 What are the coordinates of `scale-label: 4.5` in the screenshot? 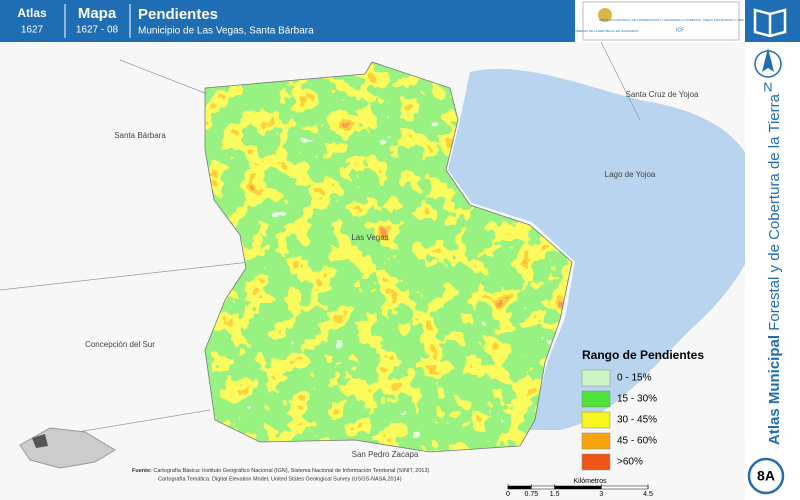 It's located at (648, 494).